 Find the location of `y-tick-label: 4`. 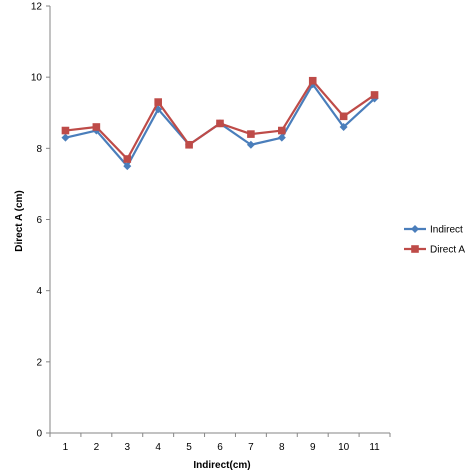

y-tick-label: 4 is located at coordinates (39, 291).